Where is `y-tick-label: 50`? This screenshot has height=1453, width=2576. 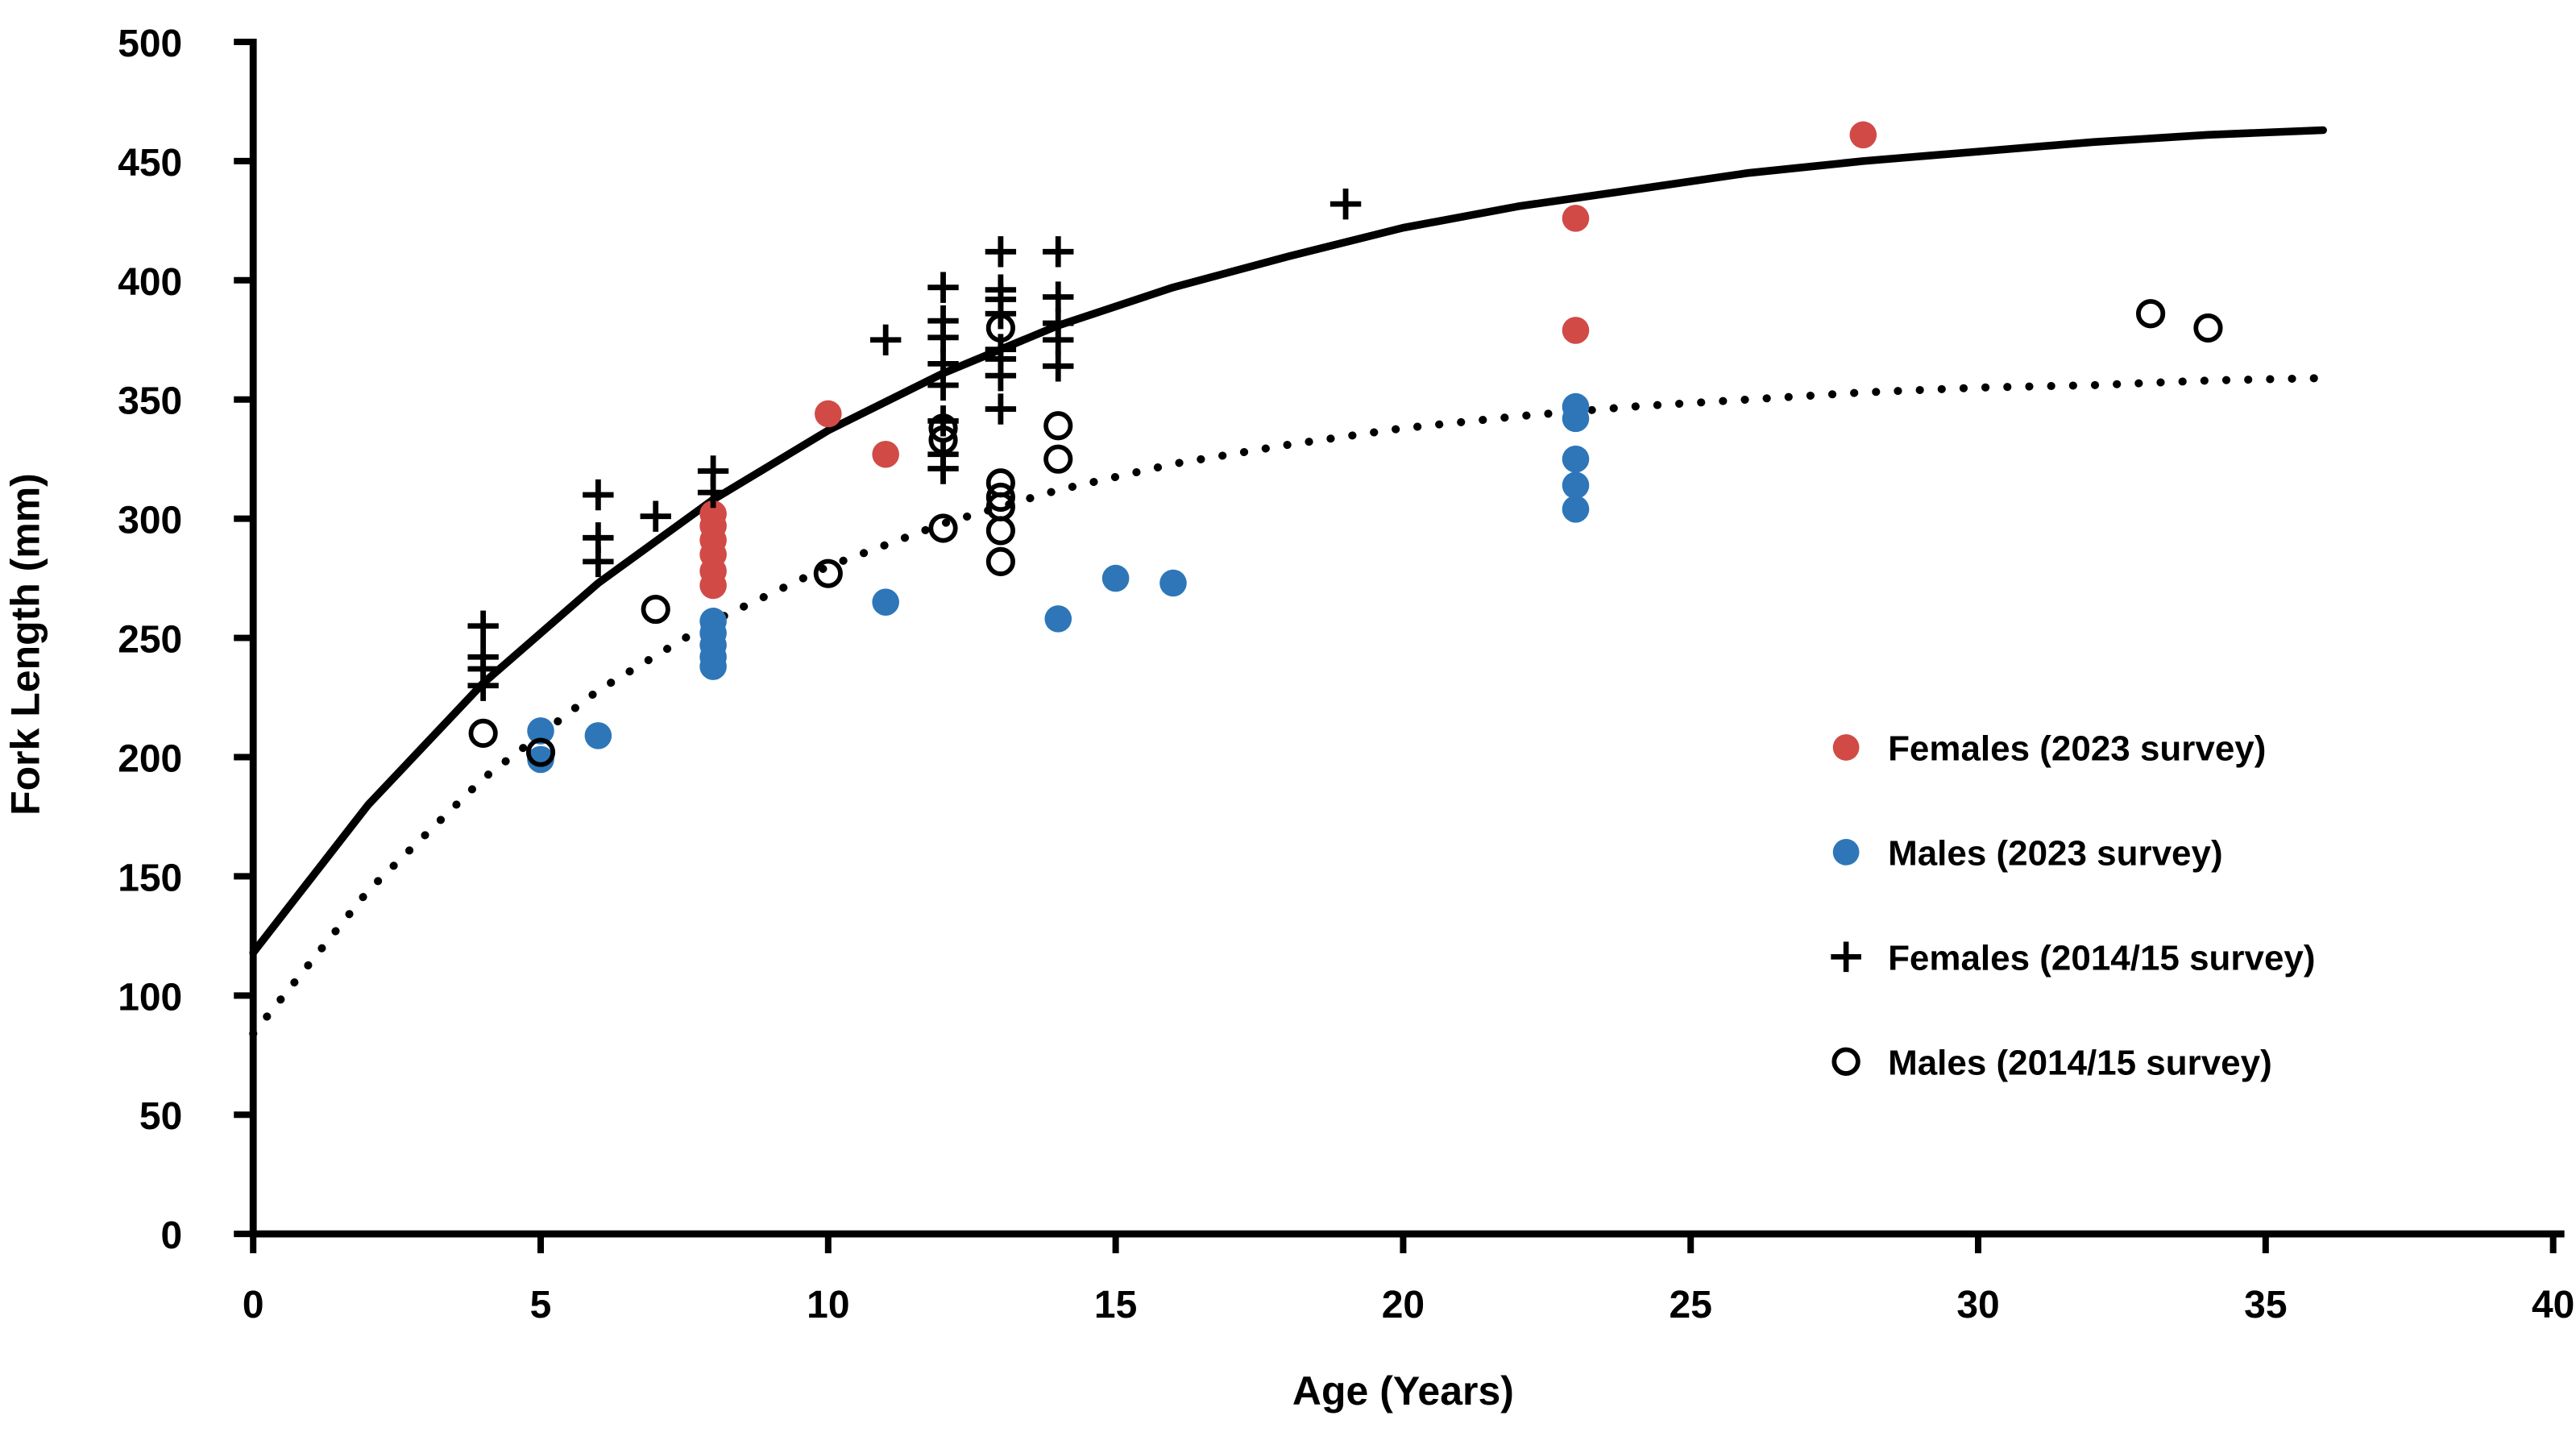
y-tick-label: 50 is located at coordinates (160, 1116).